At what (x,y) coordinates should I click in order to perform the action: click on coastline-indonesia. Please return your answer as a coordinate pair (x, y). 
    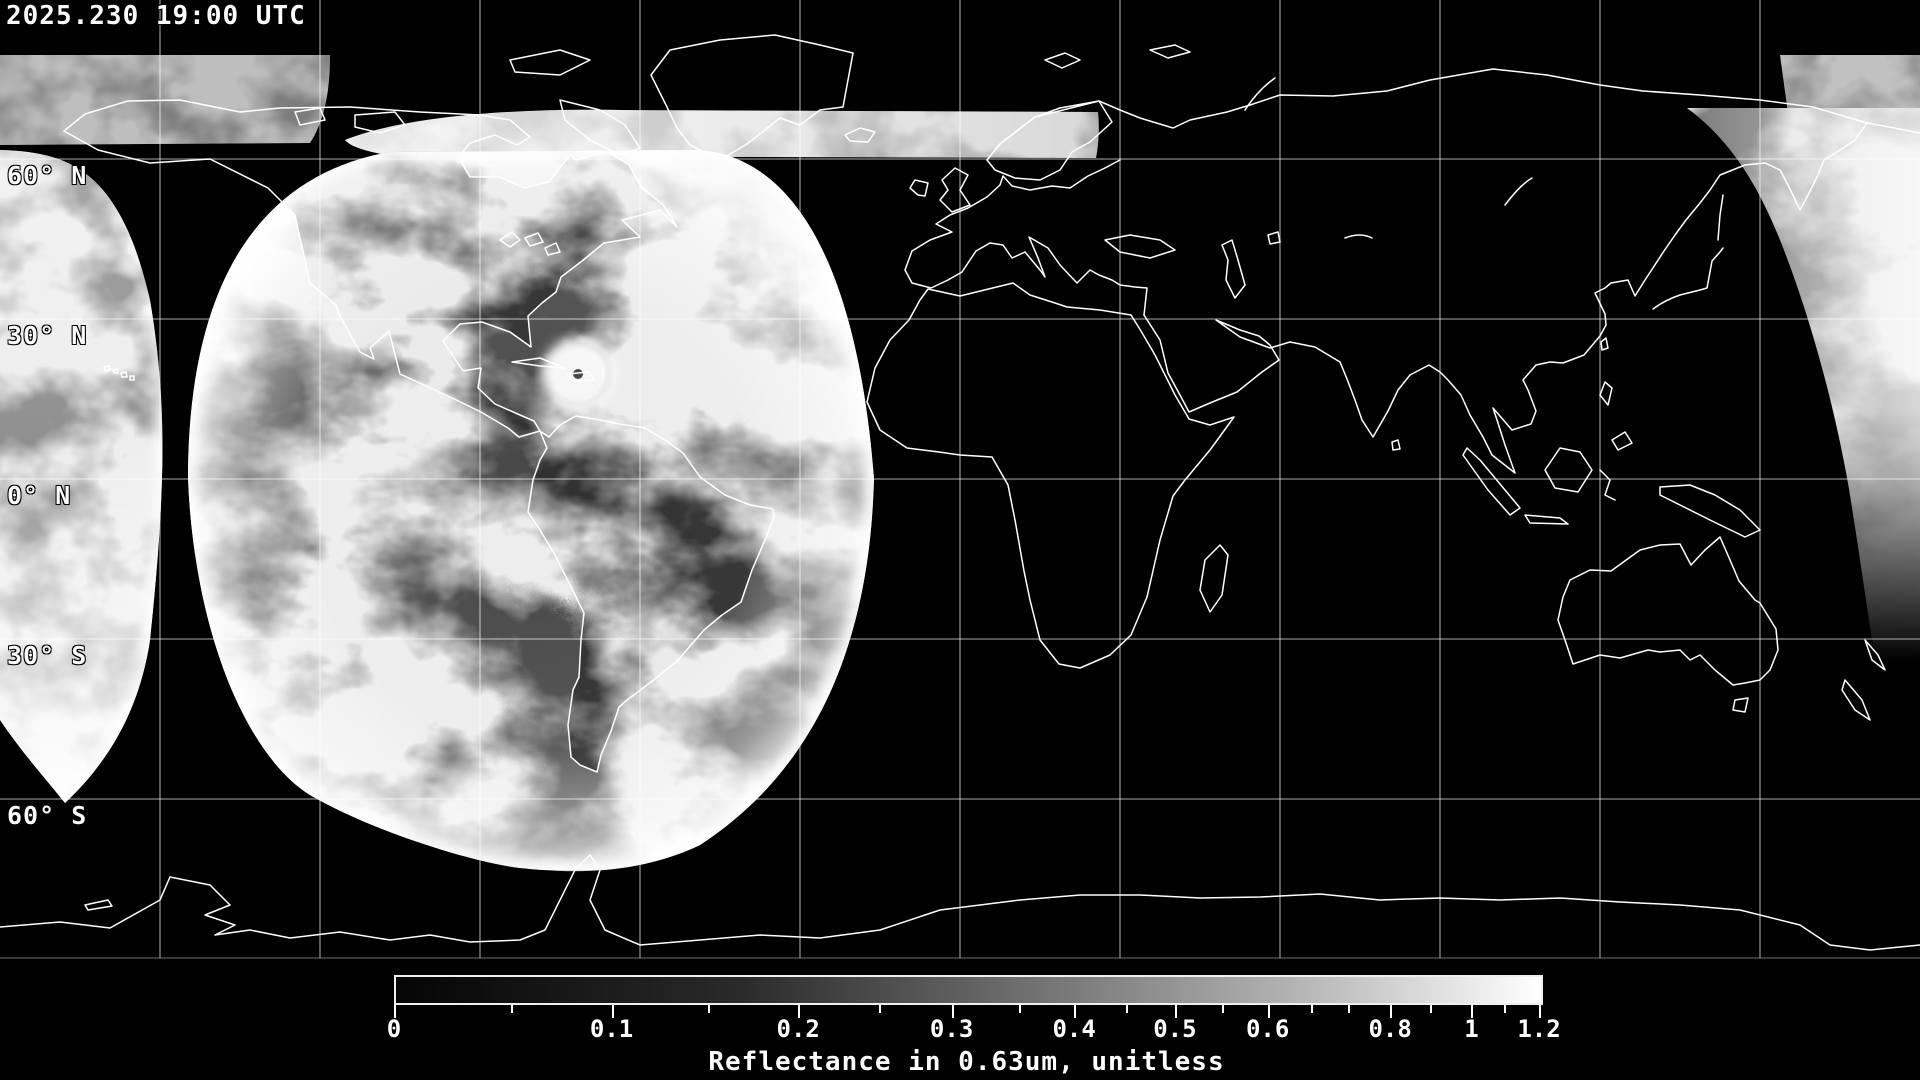
    Looking at the image, I should click on (1539, 486).